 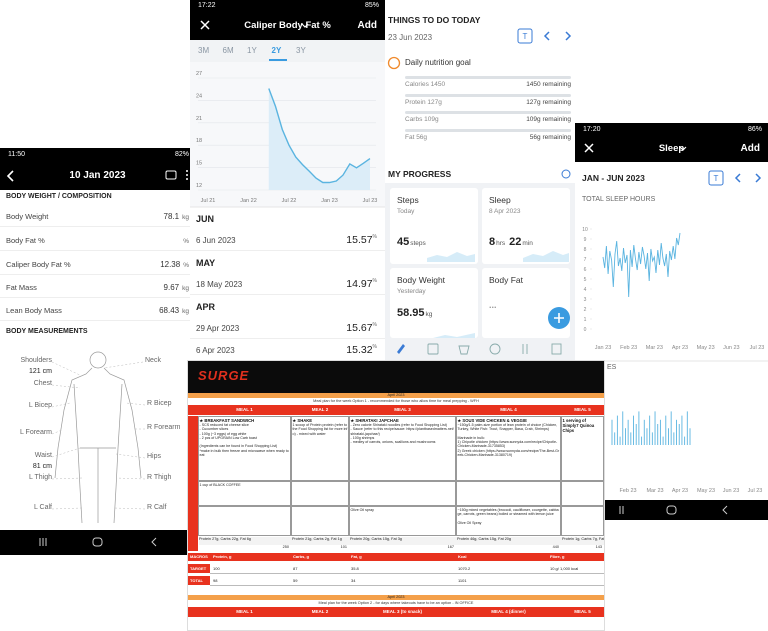 What do you see at coordinates (396, 377) in the screenshot?
I see `sheet-header` at bounding box center [396, 377].